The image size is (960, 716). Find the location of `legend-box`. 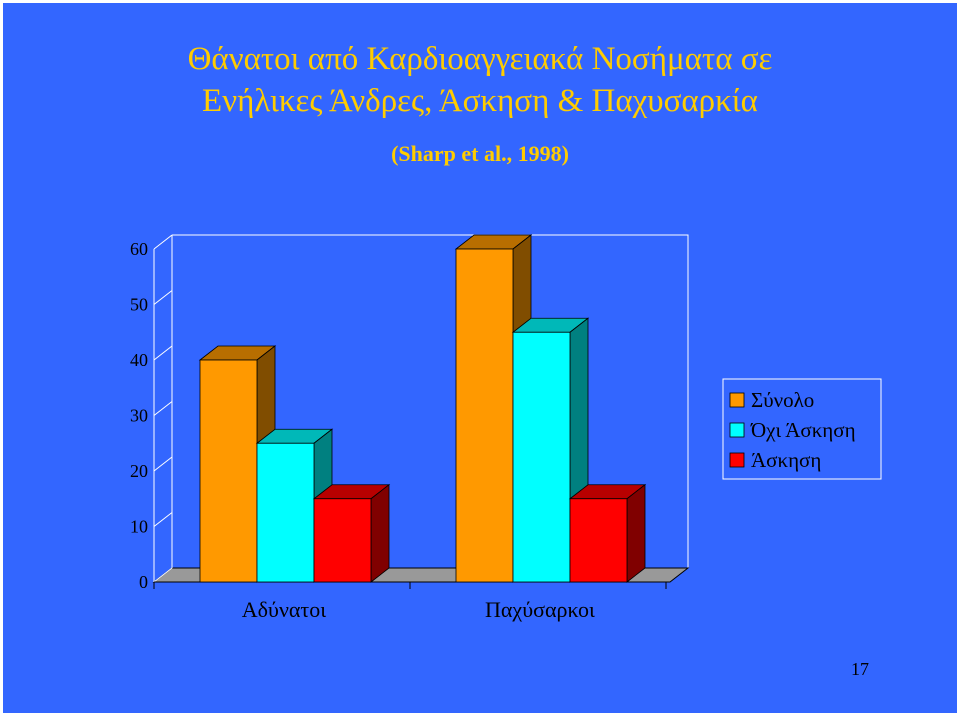

legend-box is located at coordinates (802, 429).